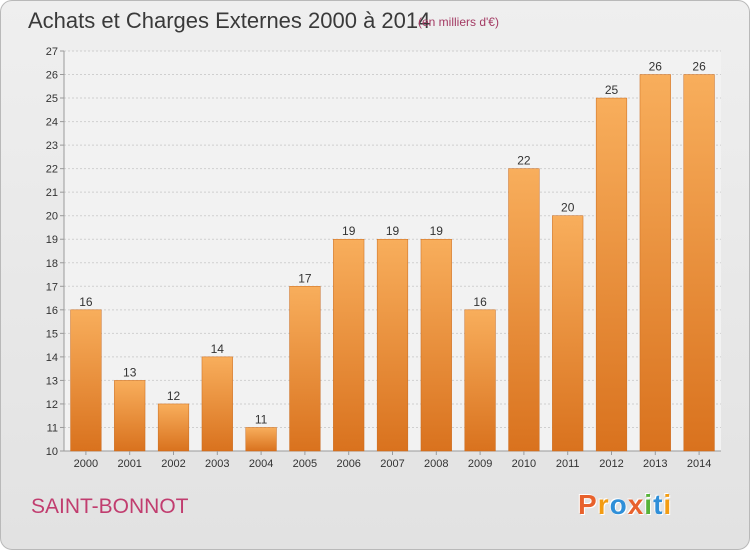  What do you see at coordinates (217, 464) in the screenshot?
I see `x-tick-label-2003: 2003` at bounding box center [217, 464].